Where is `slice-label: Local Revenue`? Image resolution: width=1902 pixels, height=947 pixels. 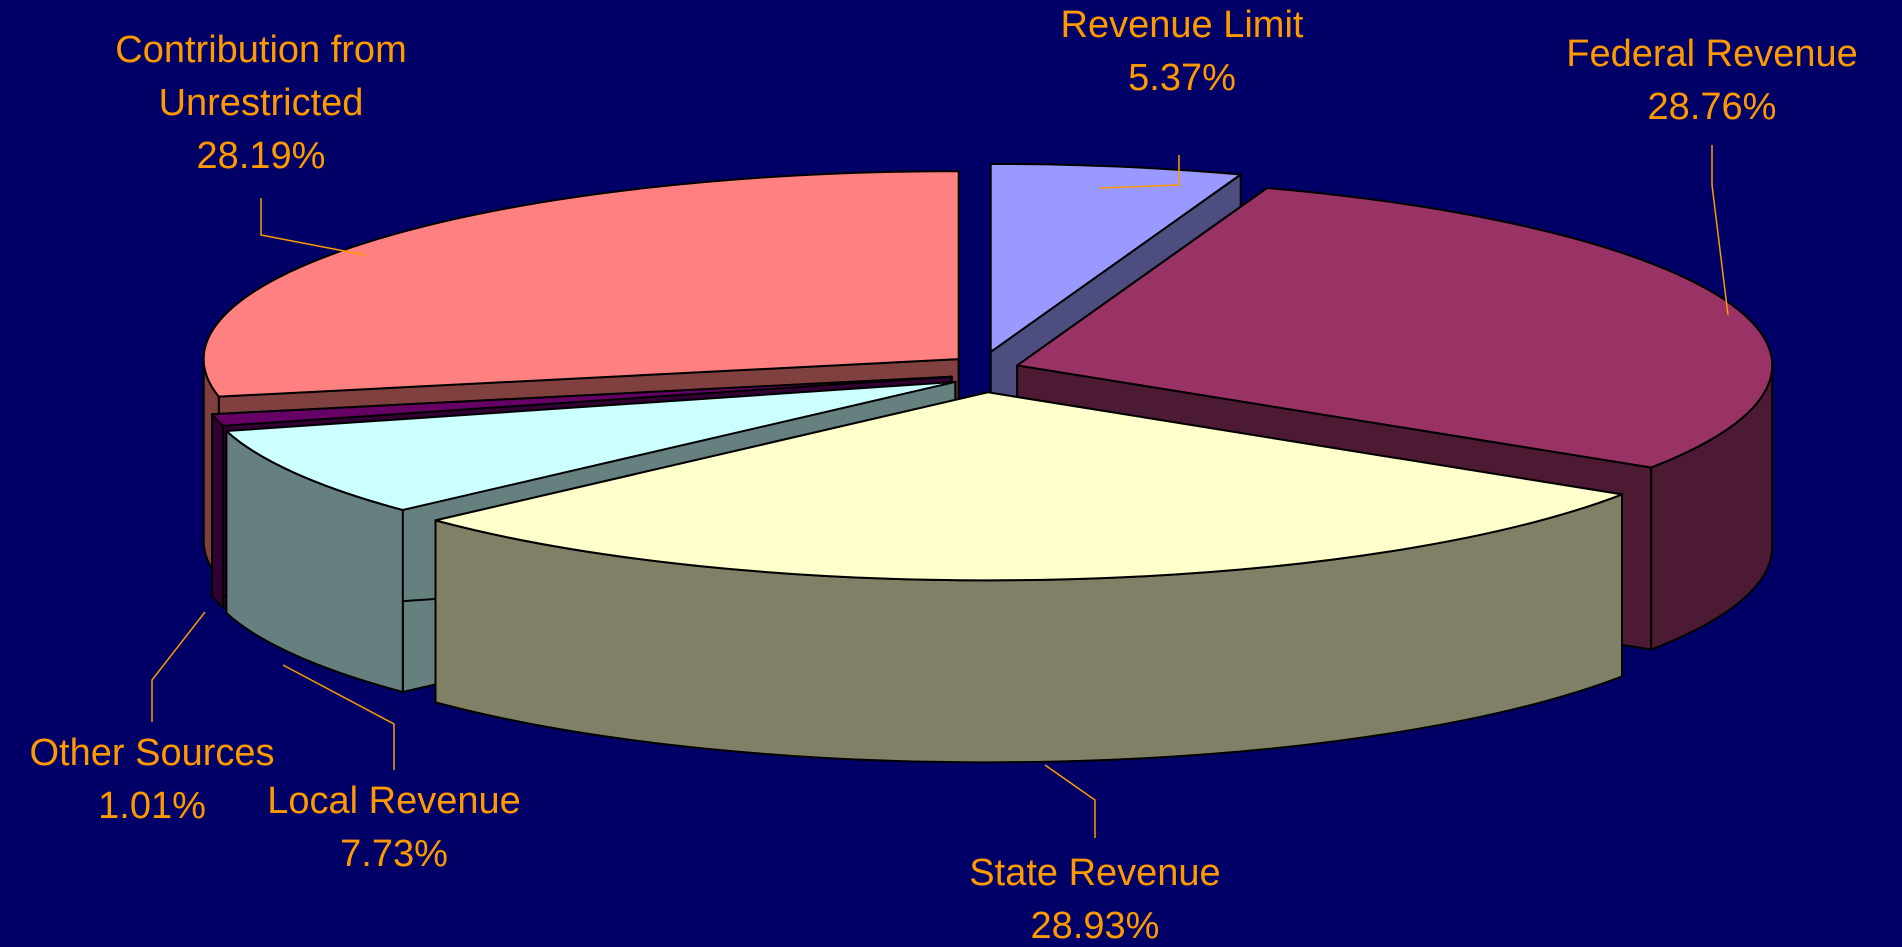 slice-label: Local Revenue is located at coordinates (394, 801).